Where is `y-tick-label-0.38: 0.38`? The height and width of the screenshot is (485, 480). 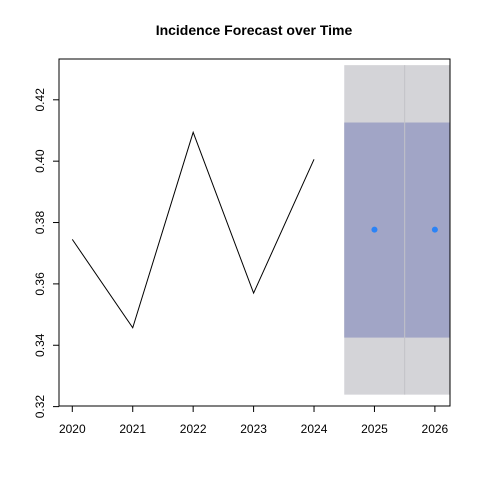 y-tick-label-0.38: 0.38 is located at coordinates (40, 223).